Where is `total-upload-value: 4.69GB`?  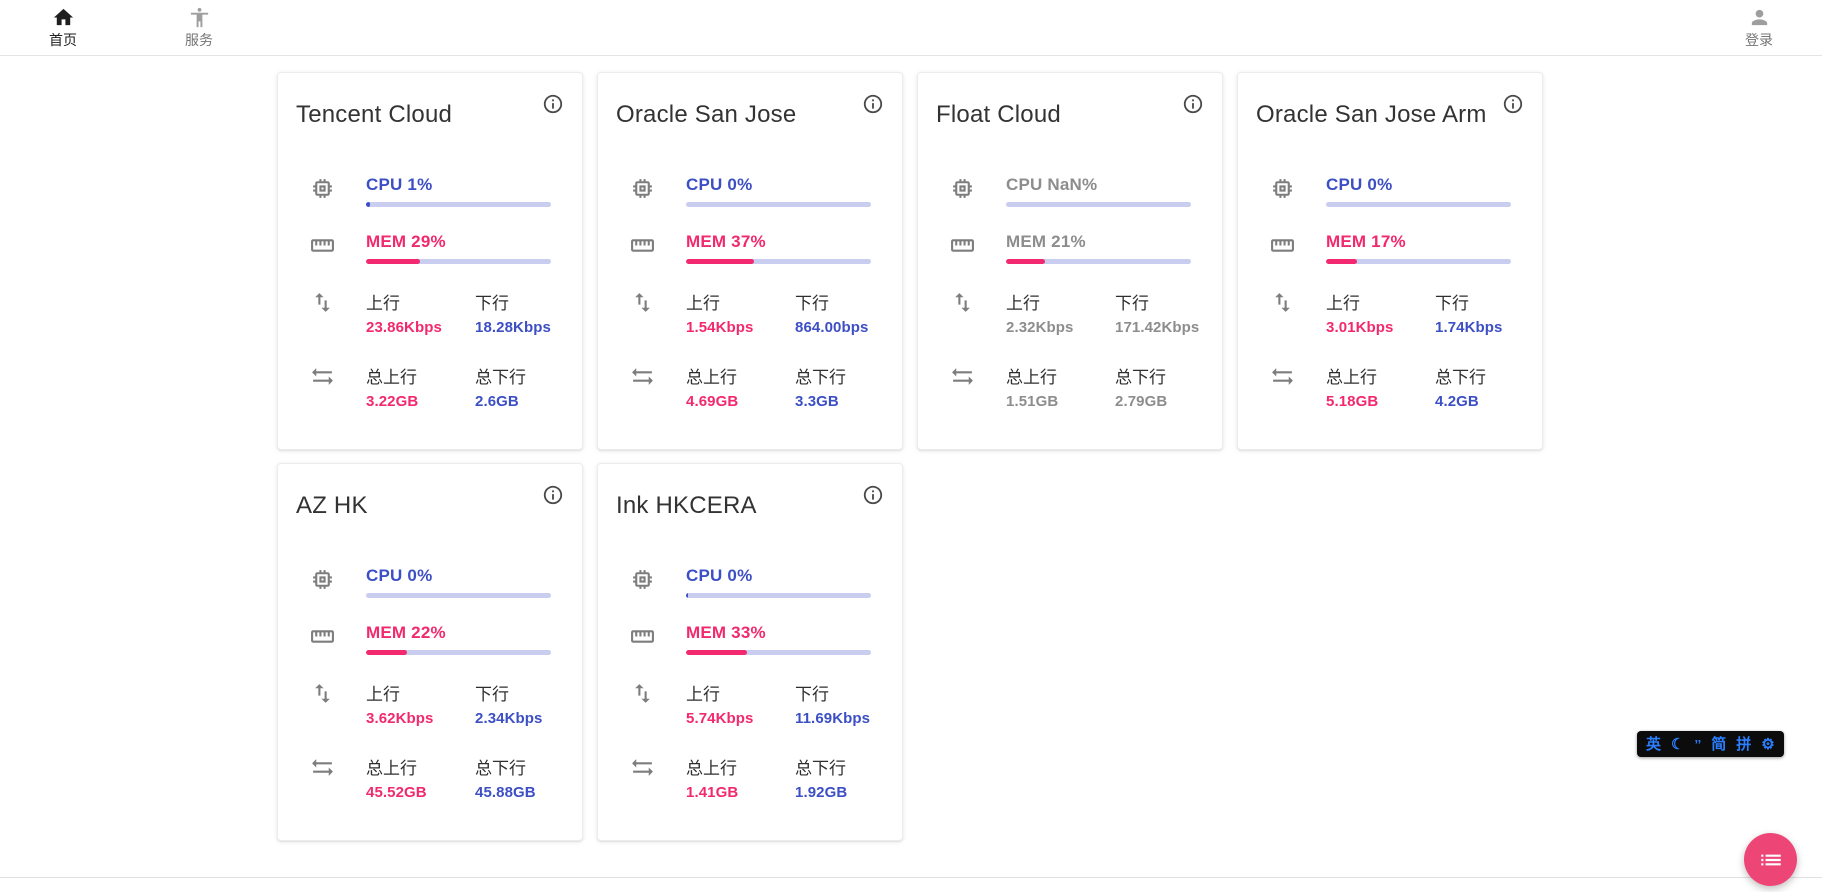
total-upload-value: 4.69GB is located at coordinates (712, 401).